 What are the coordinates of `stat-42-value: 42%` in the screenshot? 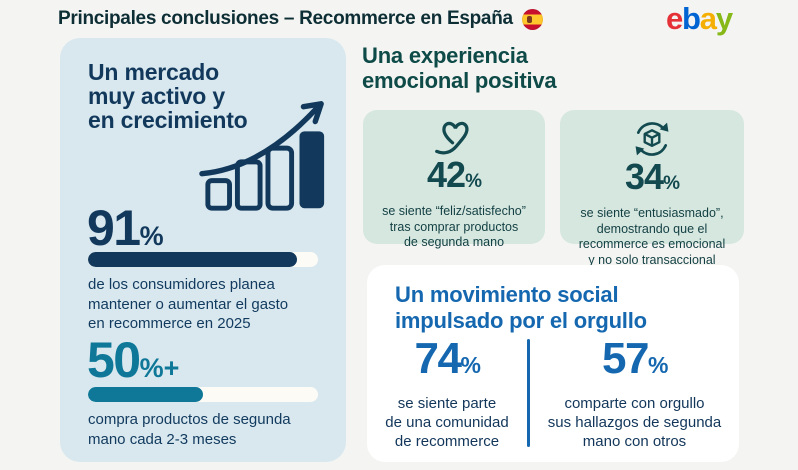 It's located at (454, 177).